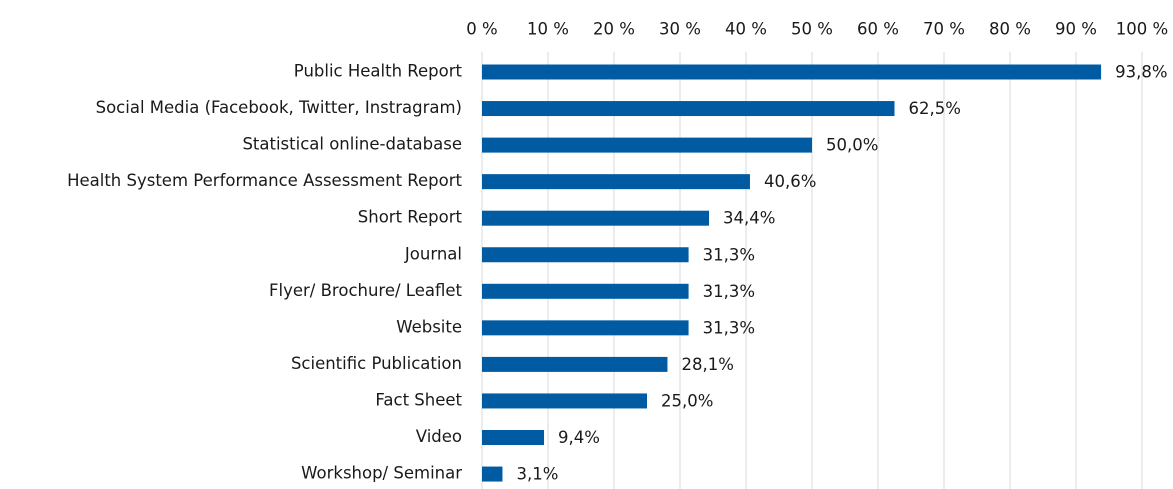 The width and height of the screenshot is (1173, 489). What do you see at coordinates (1010, 29) in the screenshot?
I see `x-tick-label: 80 %` at bounding box center [1010, 29].